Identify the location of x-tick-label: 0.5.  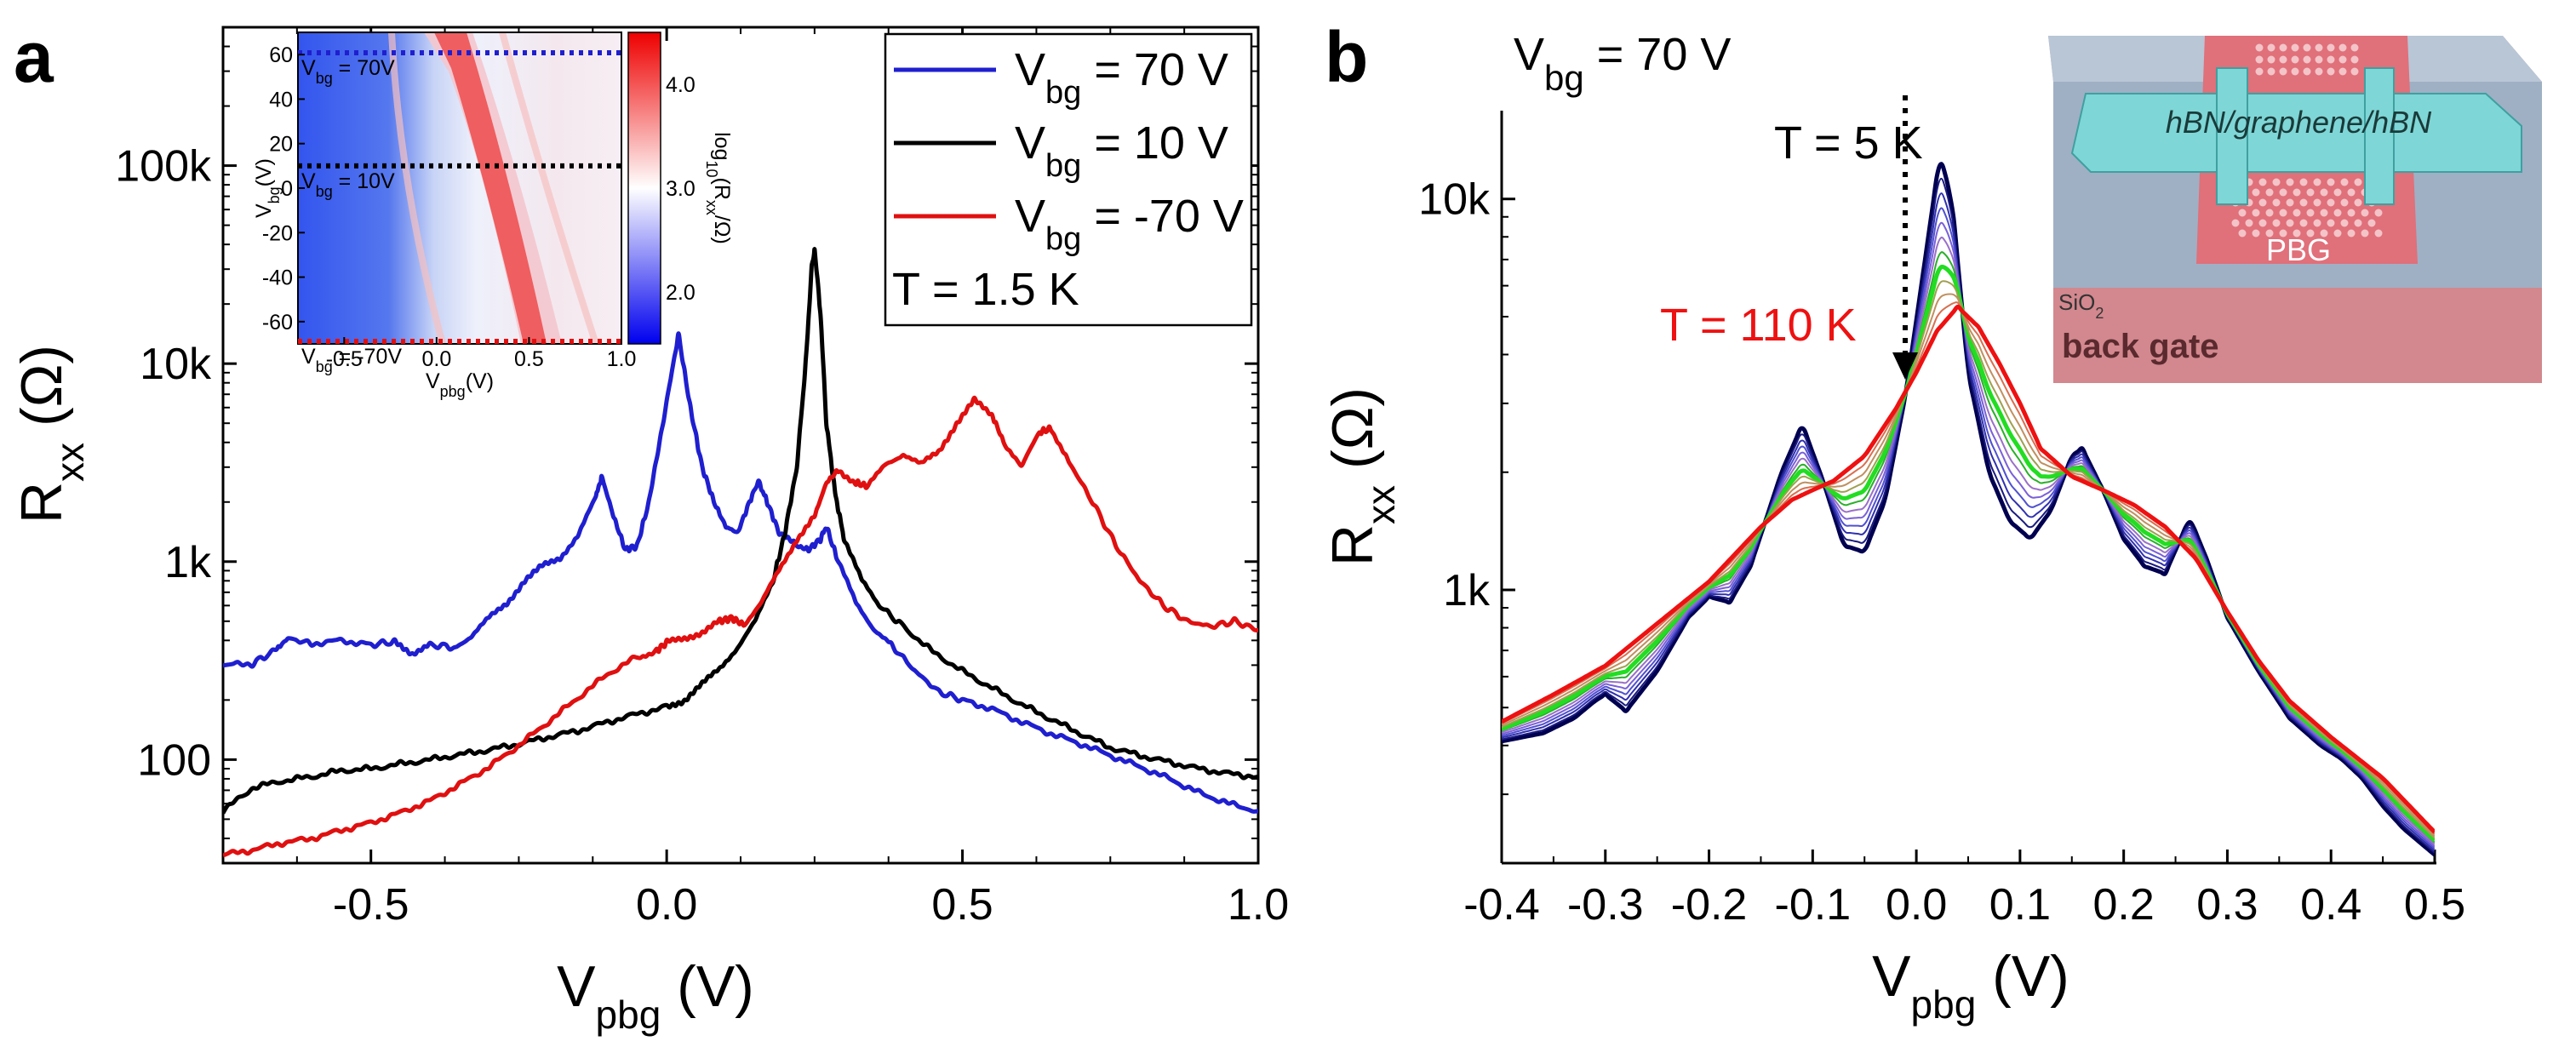
(2435, 905).